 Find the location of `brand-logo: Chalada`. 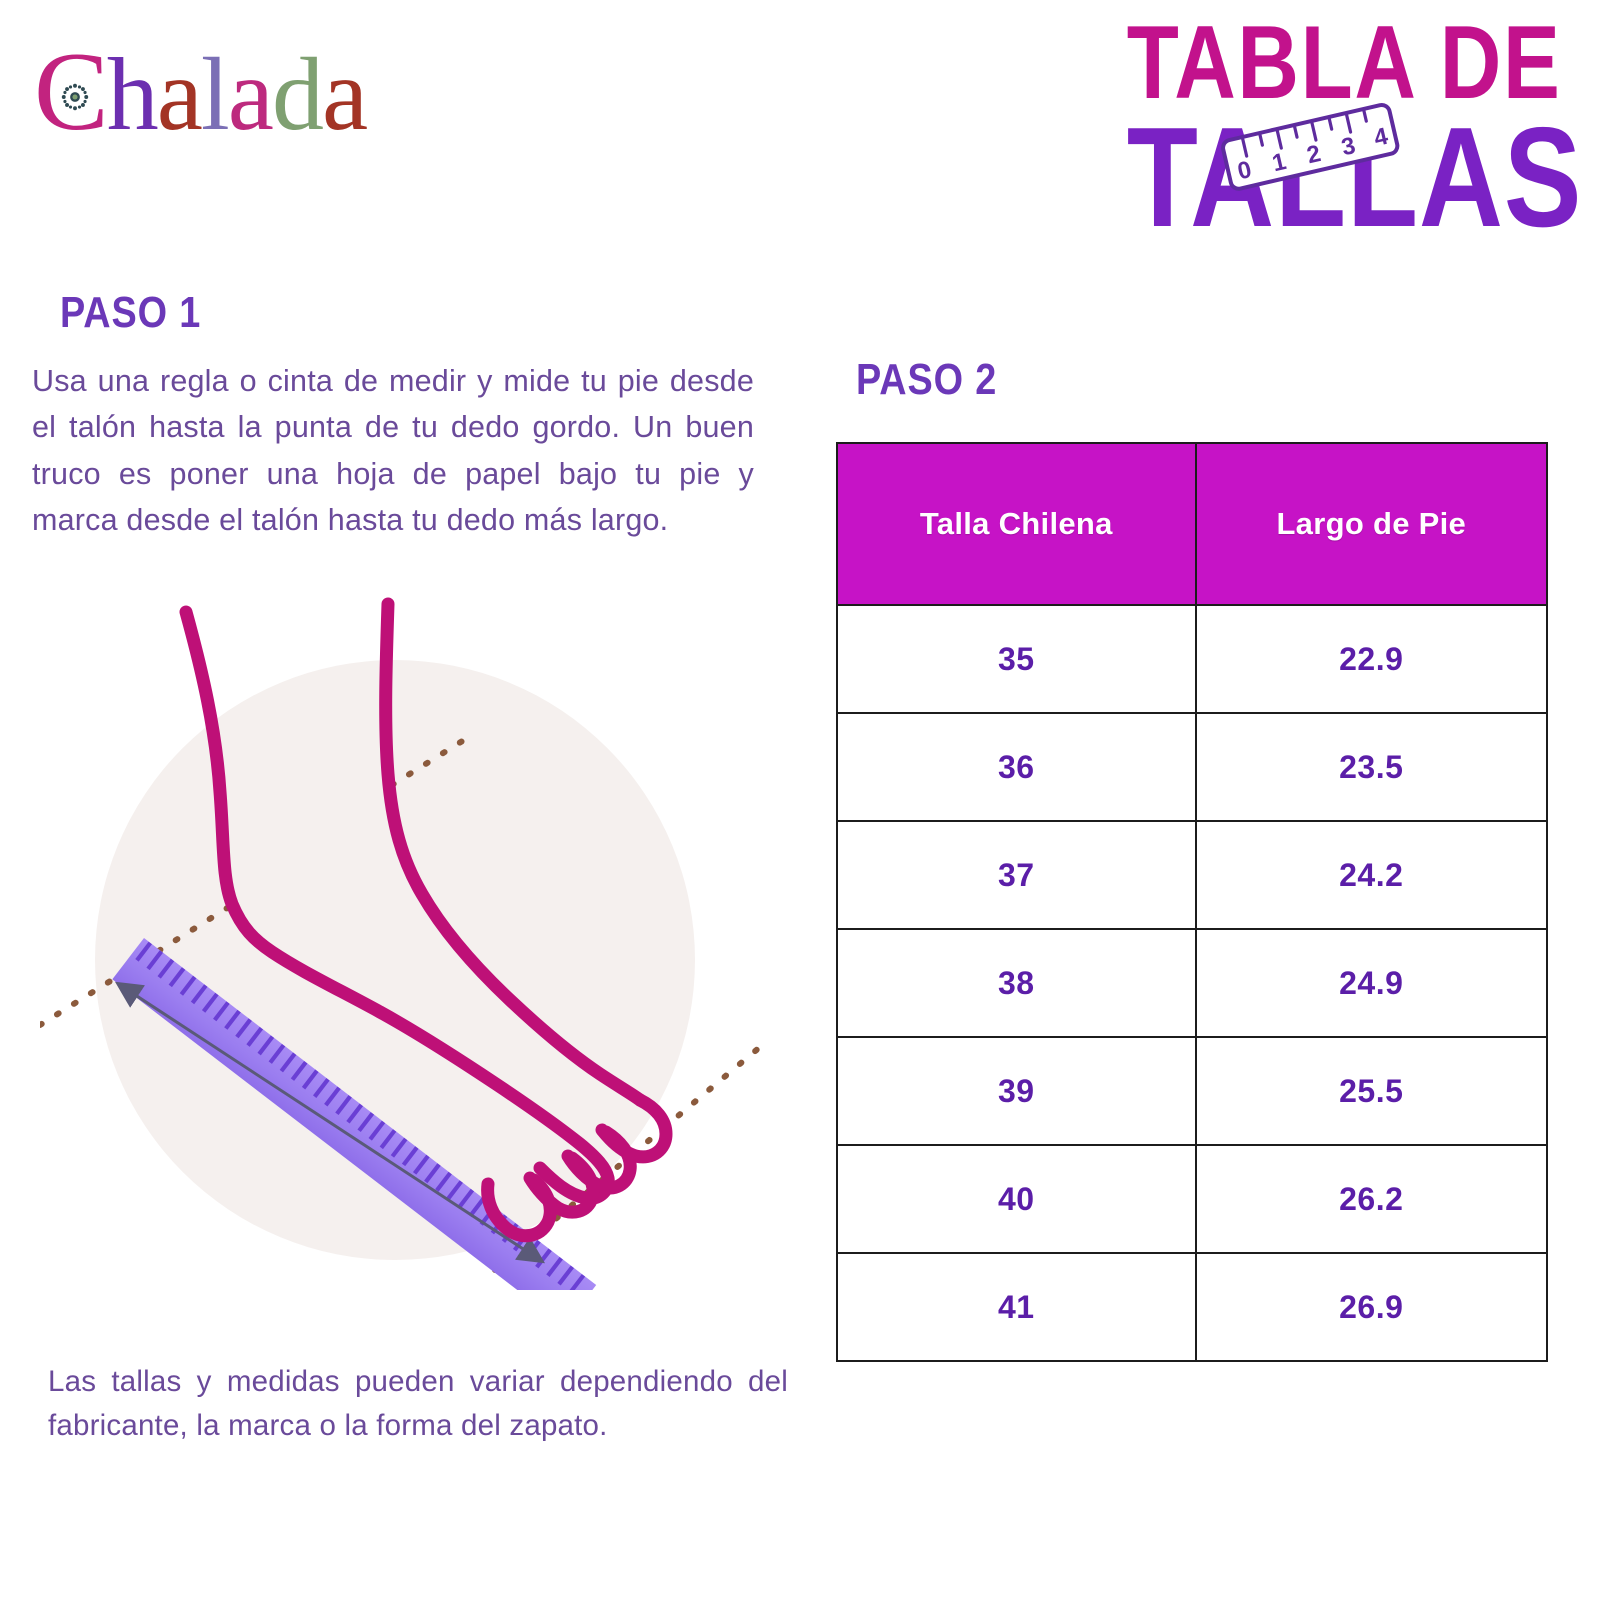

brand-logo: Chalada is located at coordinates (244, 96).